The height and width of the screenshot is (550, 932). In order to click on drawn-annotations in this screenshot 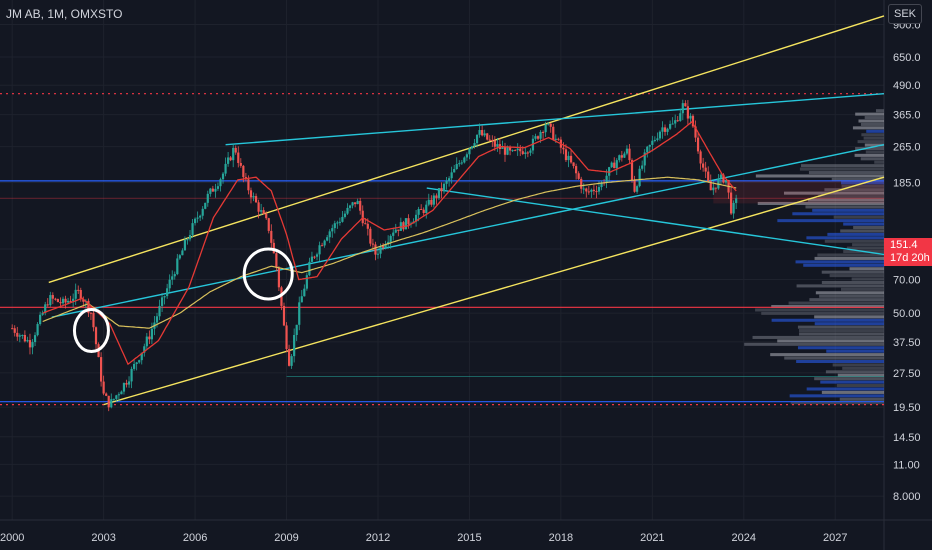, I will do `click(183, 300)`.